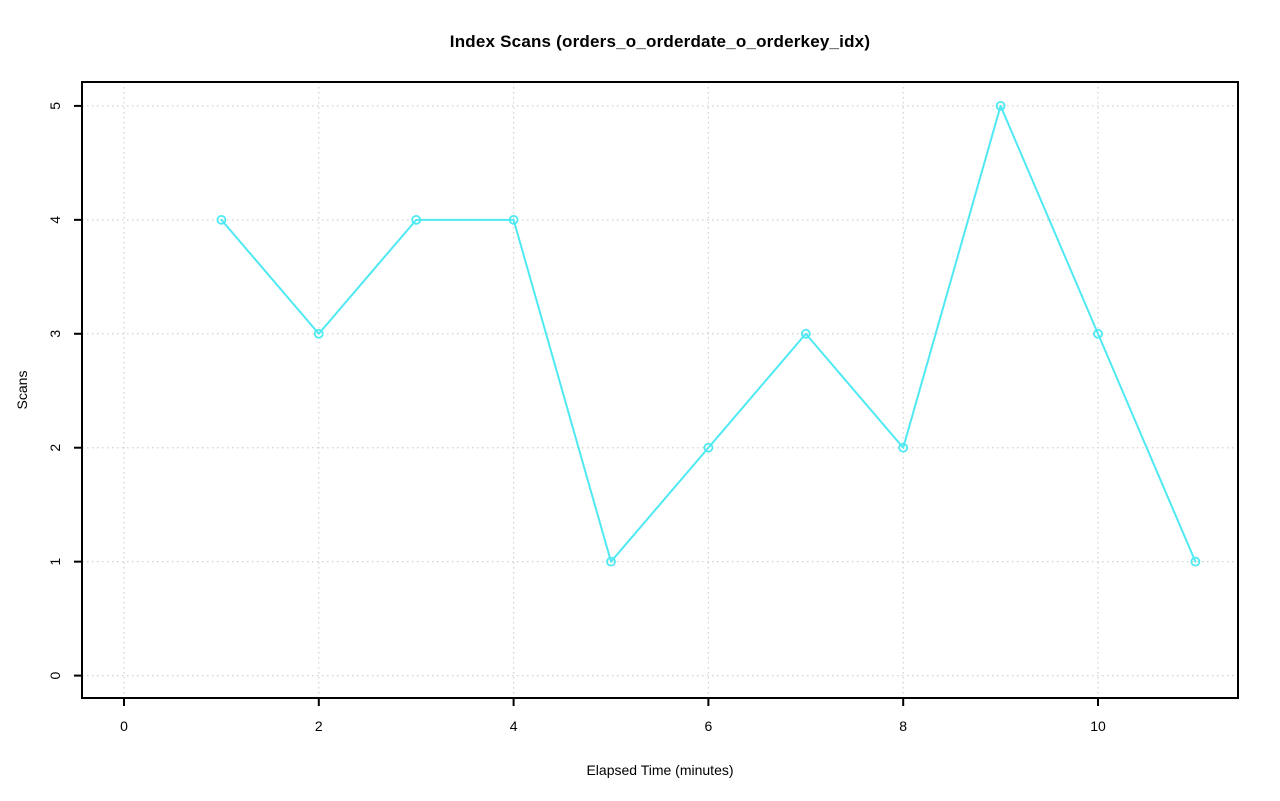 The width and height of the screenshot is (1280, 801). What do you see at coordinates (55, 106) in the screenshot?
I see `y-tick-label: 5` at bounding box center [55, 106].